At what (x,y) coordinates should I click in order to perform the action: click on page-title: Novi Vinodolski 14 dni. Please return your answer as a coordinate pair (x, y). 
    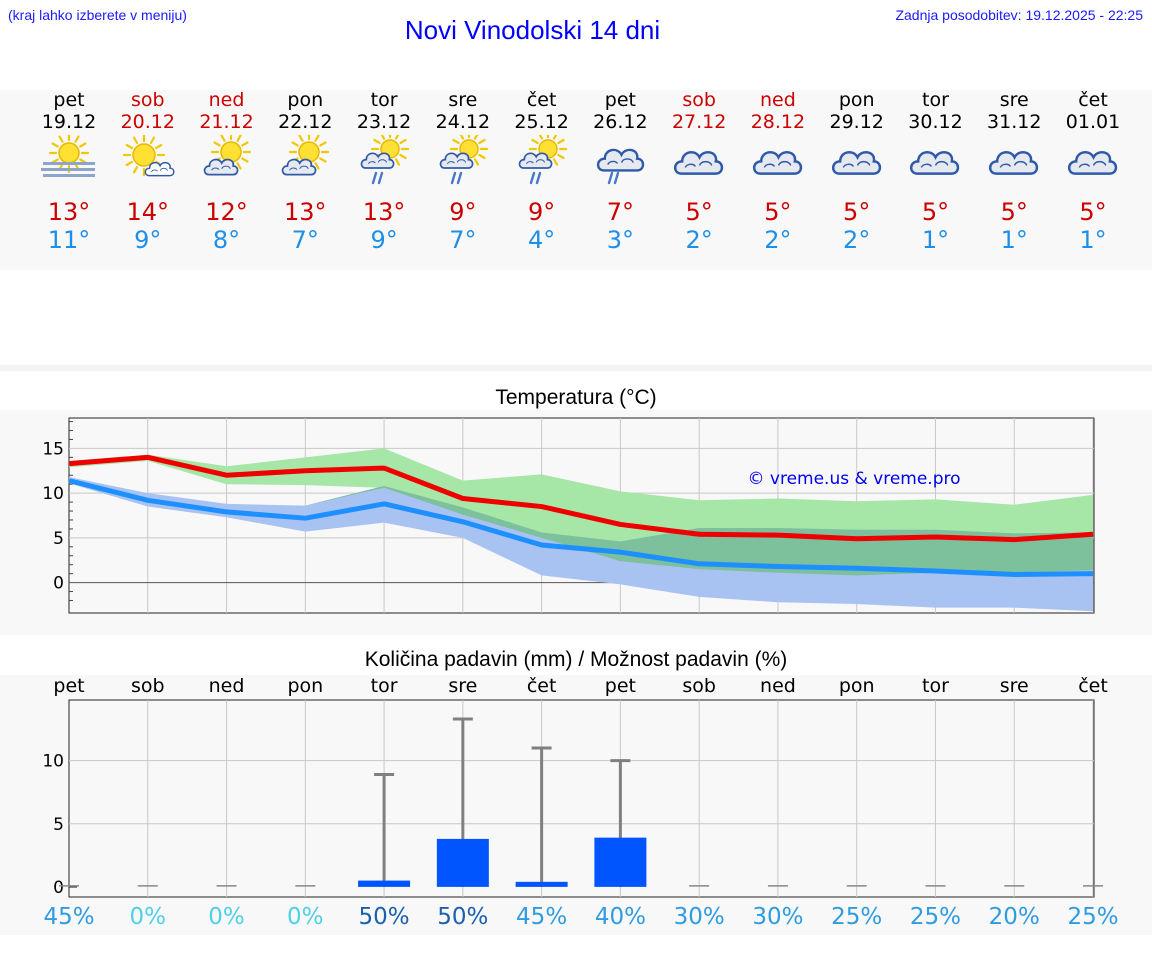
    Looking at the image, I should click on (532, 30).